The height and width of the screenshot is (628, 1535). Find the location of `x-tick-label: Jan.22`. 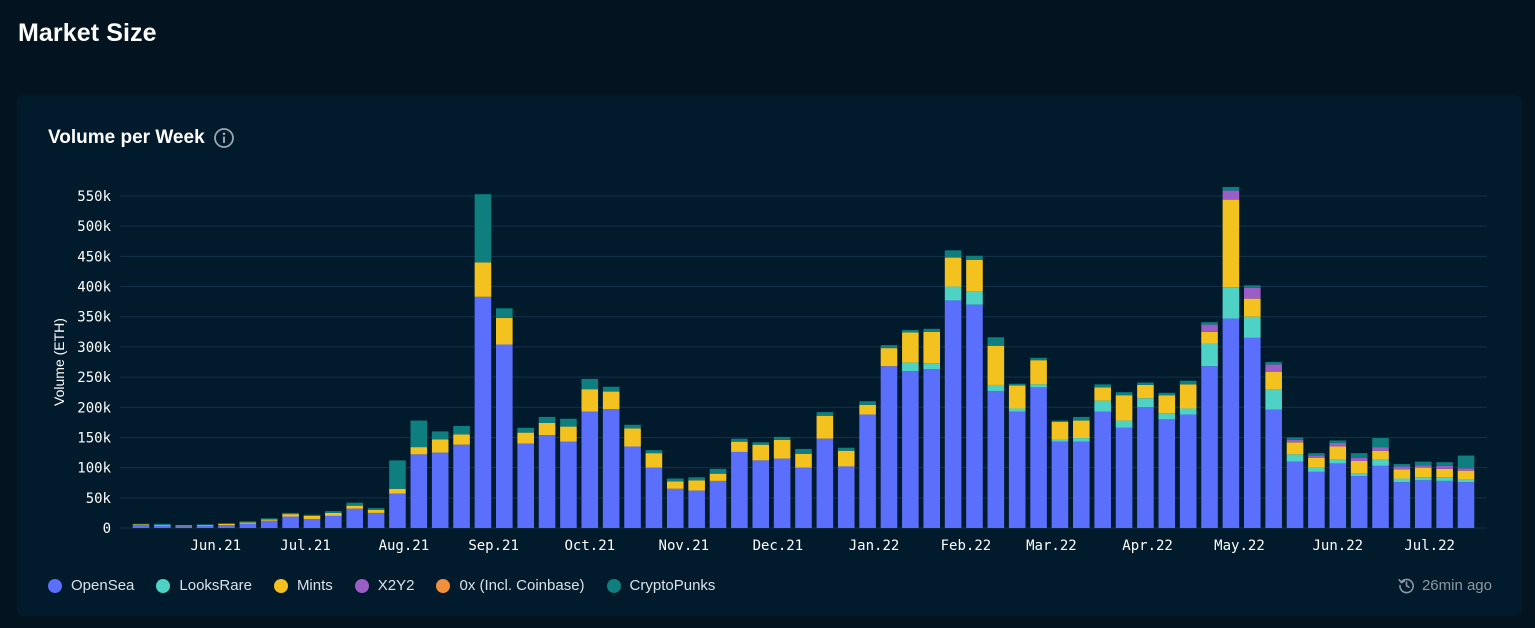

x-tick-label: Jan.22 is located at coordinates (874, 546).